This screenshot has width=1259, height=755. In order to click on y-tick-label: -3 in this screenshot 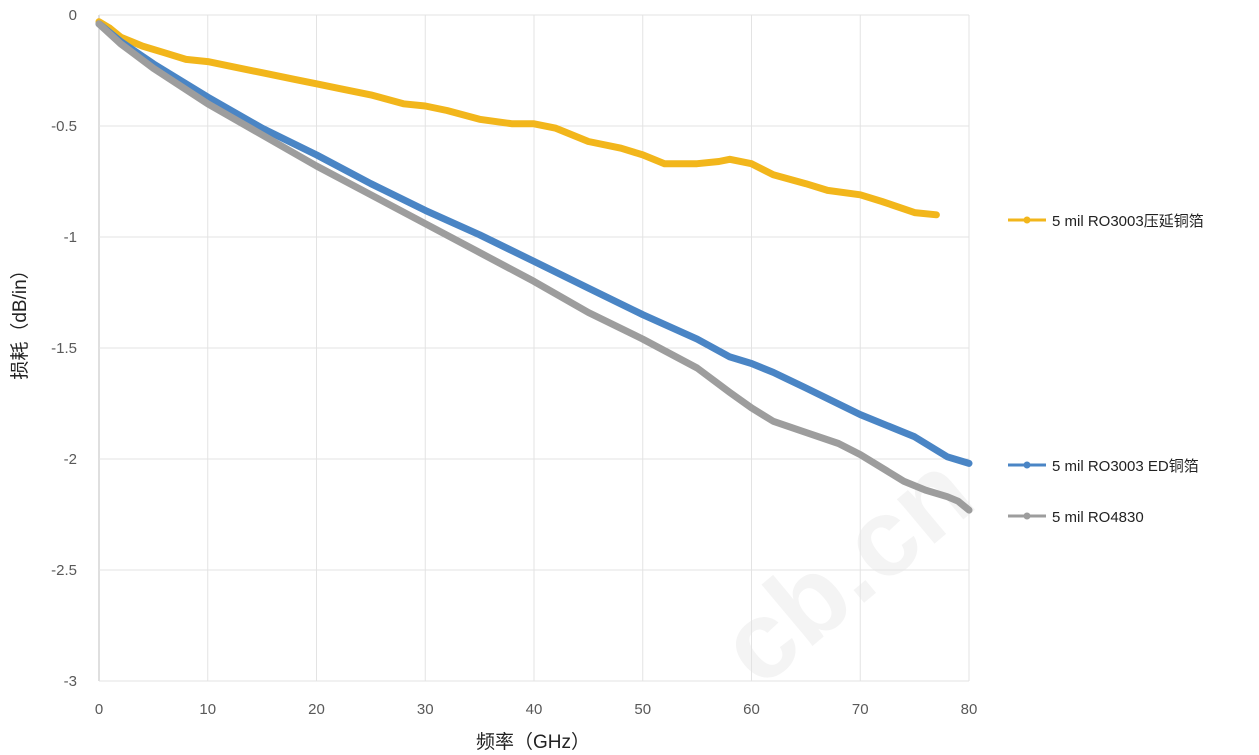, I will do `click(70, 681)`.